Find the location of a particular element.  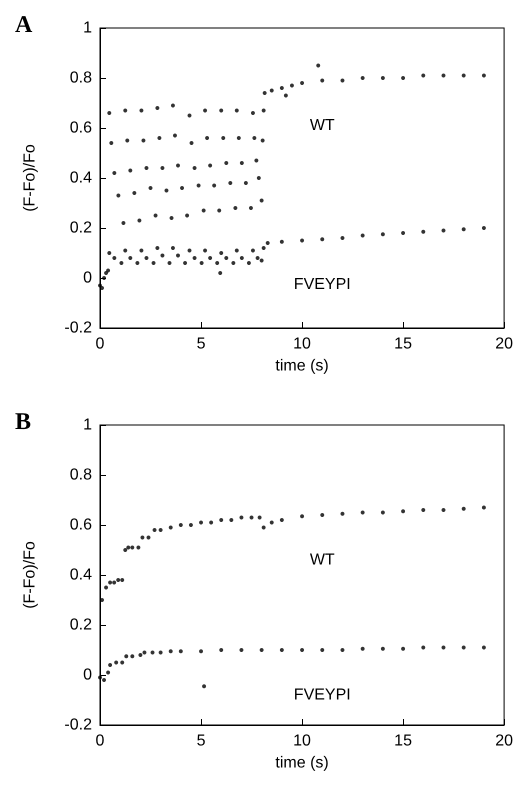

y-tick-label: 0 is located at coordinates (87, 675).